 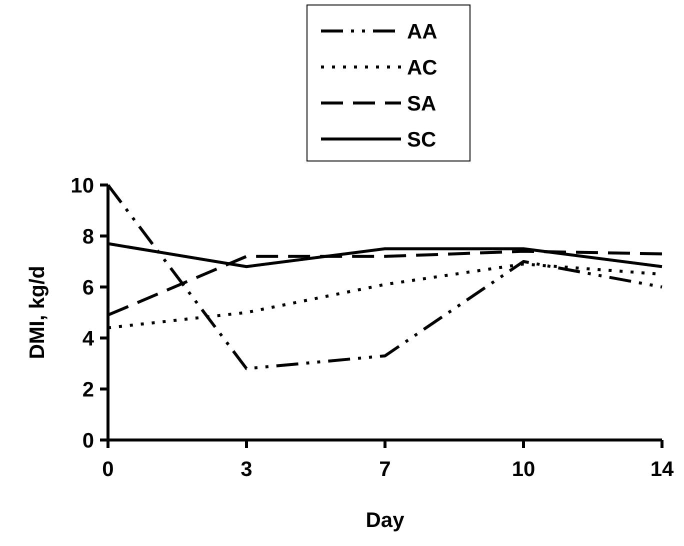 I want to click on legend-label: AA, so click(x=422, y=32).